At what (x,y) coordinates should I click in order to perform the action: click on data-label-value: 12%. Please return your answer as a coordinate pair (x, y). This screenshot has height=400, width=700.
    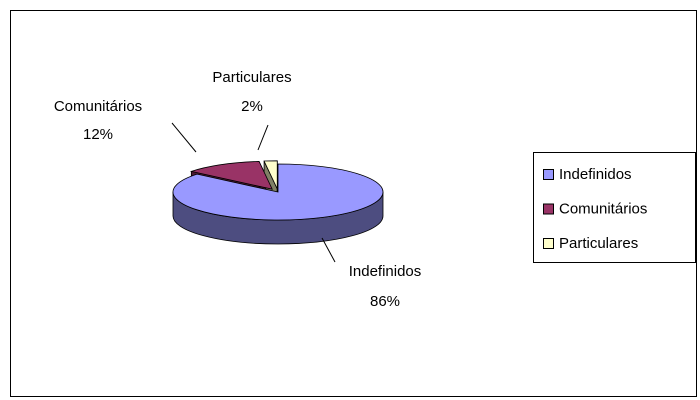
    Looking at the image, I should click on (98, 134).